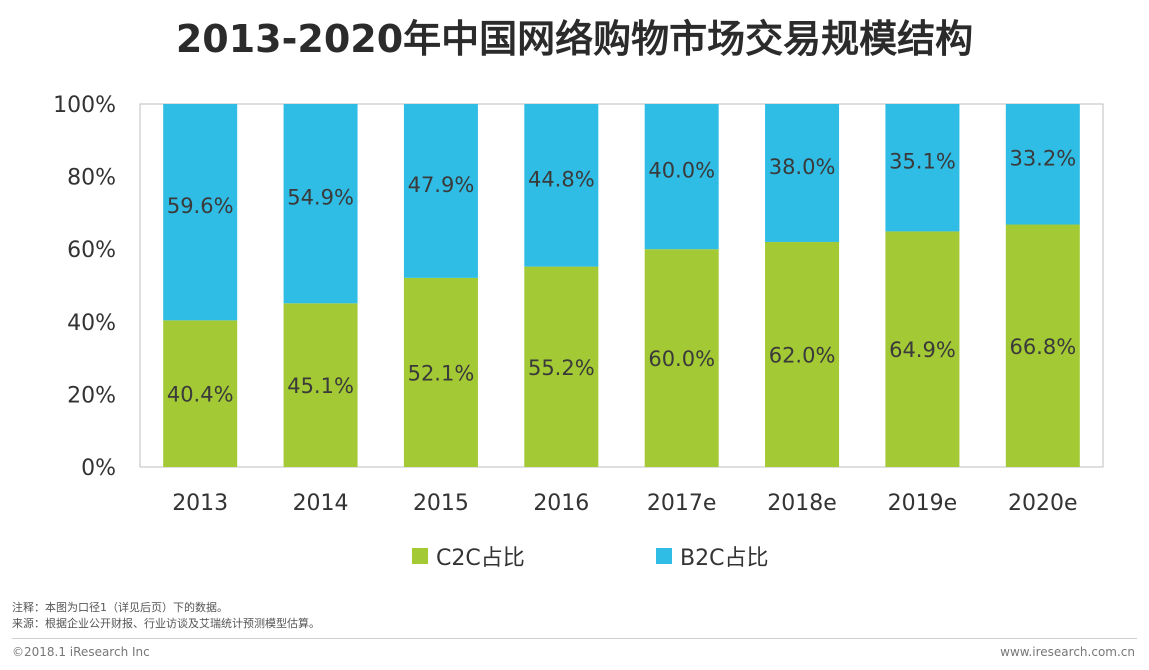  I want to click on y-tick-label: 60%, so click(91, 250).